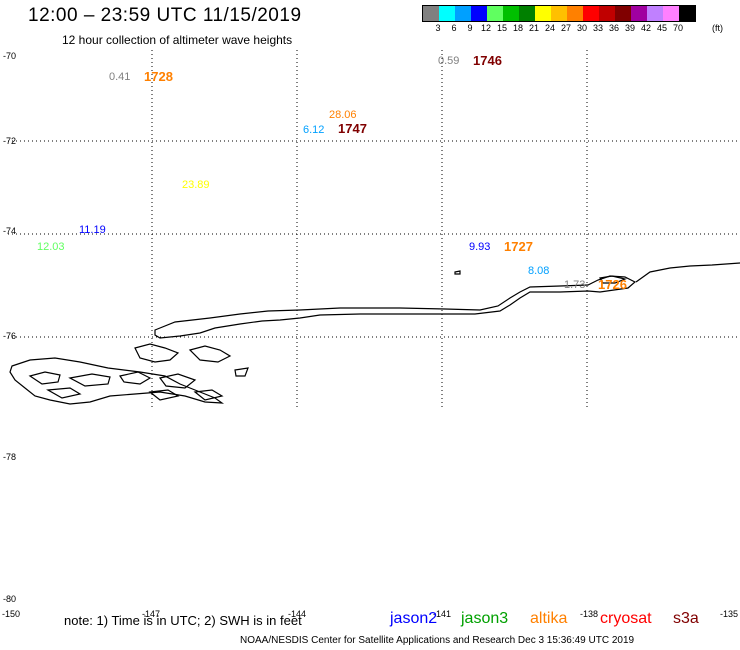 This screenshot has width=740, height=650. What do you see at coordinates (457, 272) in the screenshot?
I see `small-island` at bounding box center [457, 272].